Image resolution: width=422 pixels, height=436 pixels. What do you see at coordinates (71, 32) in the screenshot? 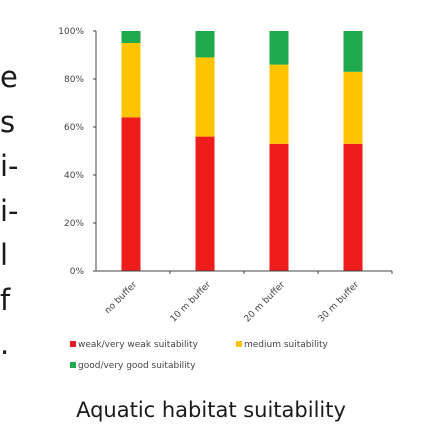
I see `y-tick-label: 100%` at bounding box center [71, 32].